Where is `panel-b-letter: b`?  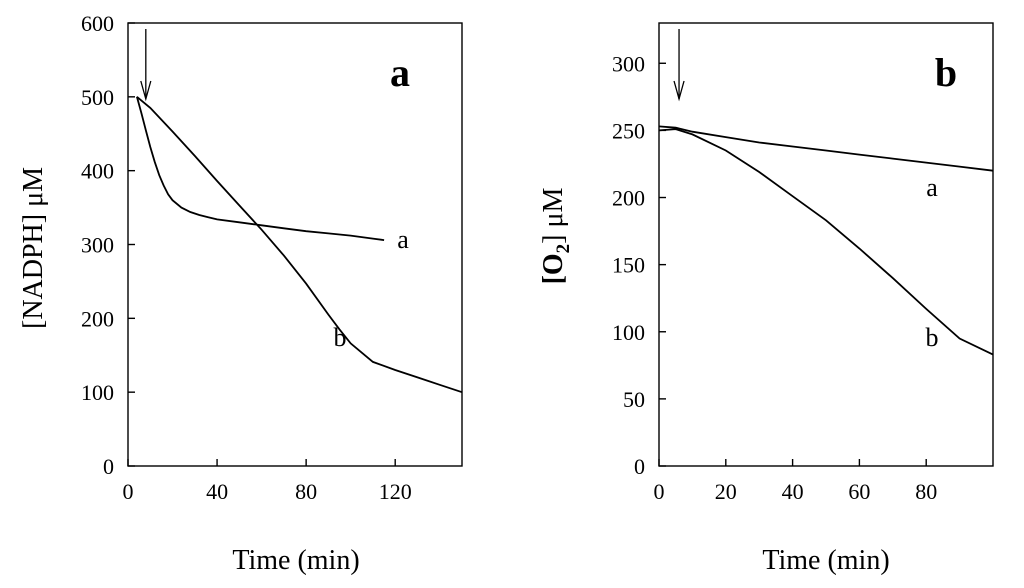 panel-b-letter: b is located at coordinates (946, 72).